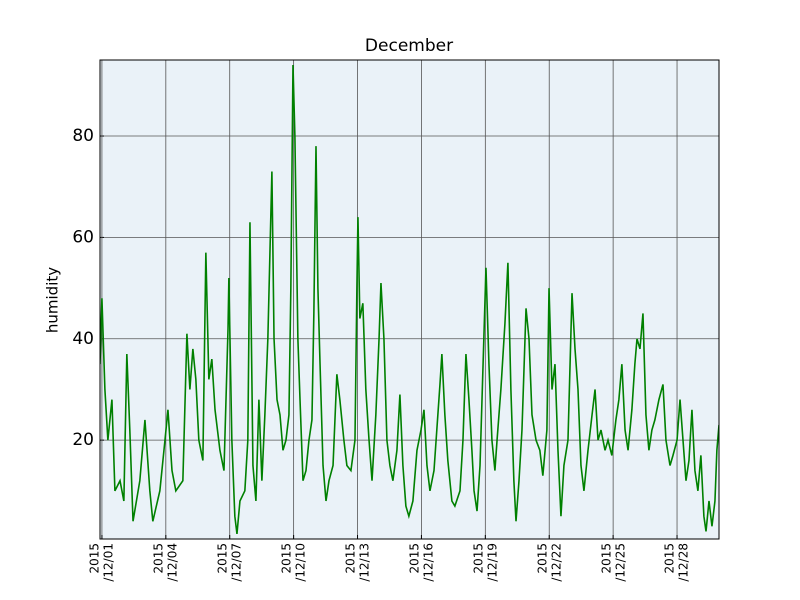 The image size is (800, 600). Describe the element at coordinates (421, 562) in the screenshot. I see `x-tick-label: 2015 /12/16` at that location.